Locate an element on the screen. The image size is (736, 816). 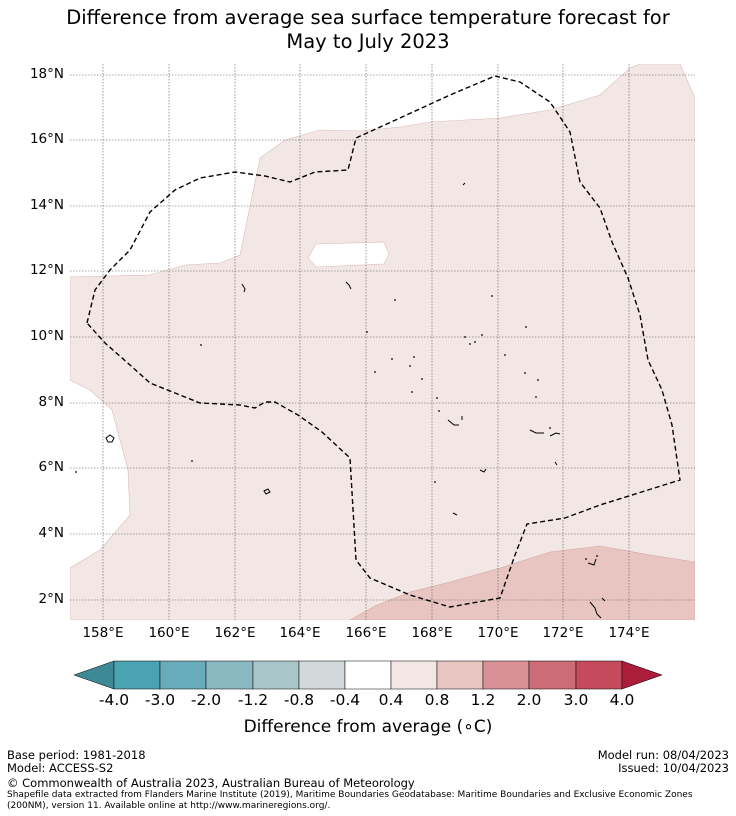
lon-label: 164°E is located at coordinates (300, 633).